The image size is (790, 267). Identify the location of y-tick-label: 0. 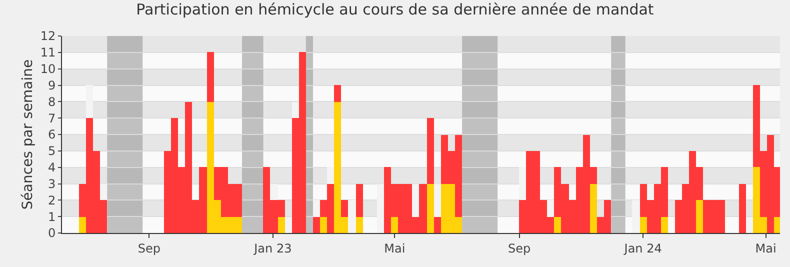
(52, 233).